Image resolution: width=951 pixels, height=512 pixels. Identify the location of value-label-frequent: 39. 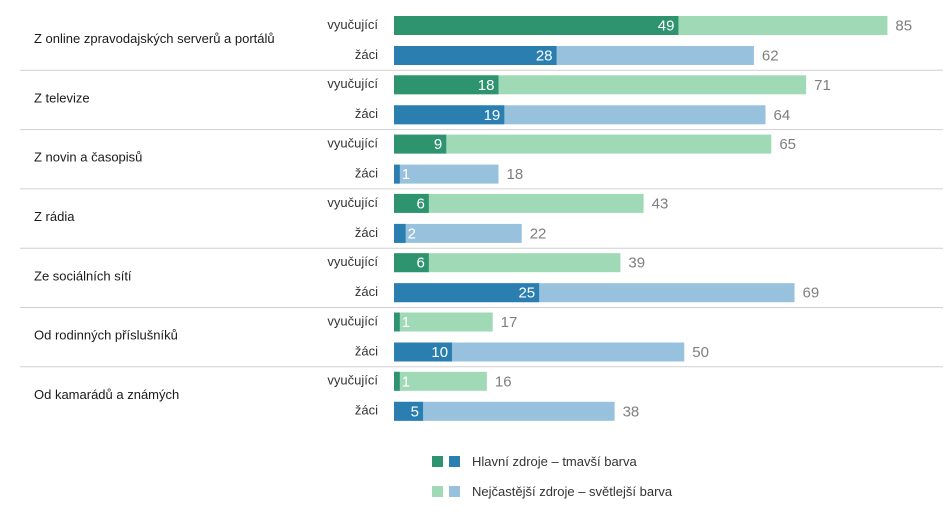
(636, 263).